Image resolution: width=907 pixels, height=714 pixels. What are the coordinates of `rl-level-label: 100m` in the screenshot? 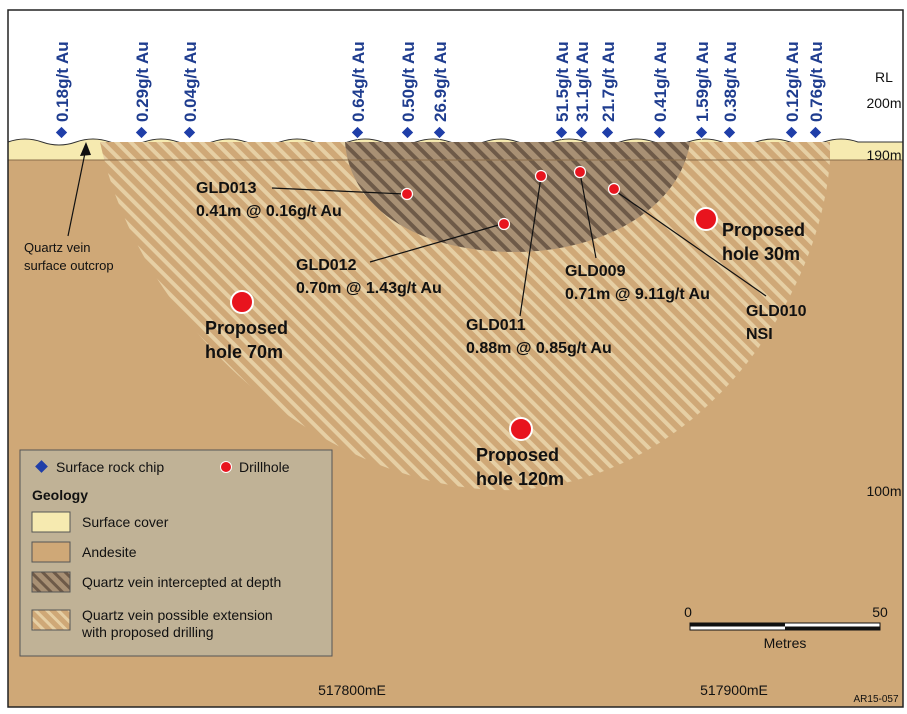 It's located at (883, 491).